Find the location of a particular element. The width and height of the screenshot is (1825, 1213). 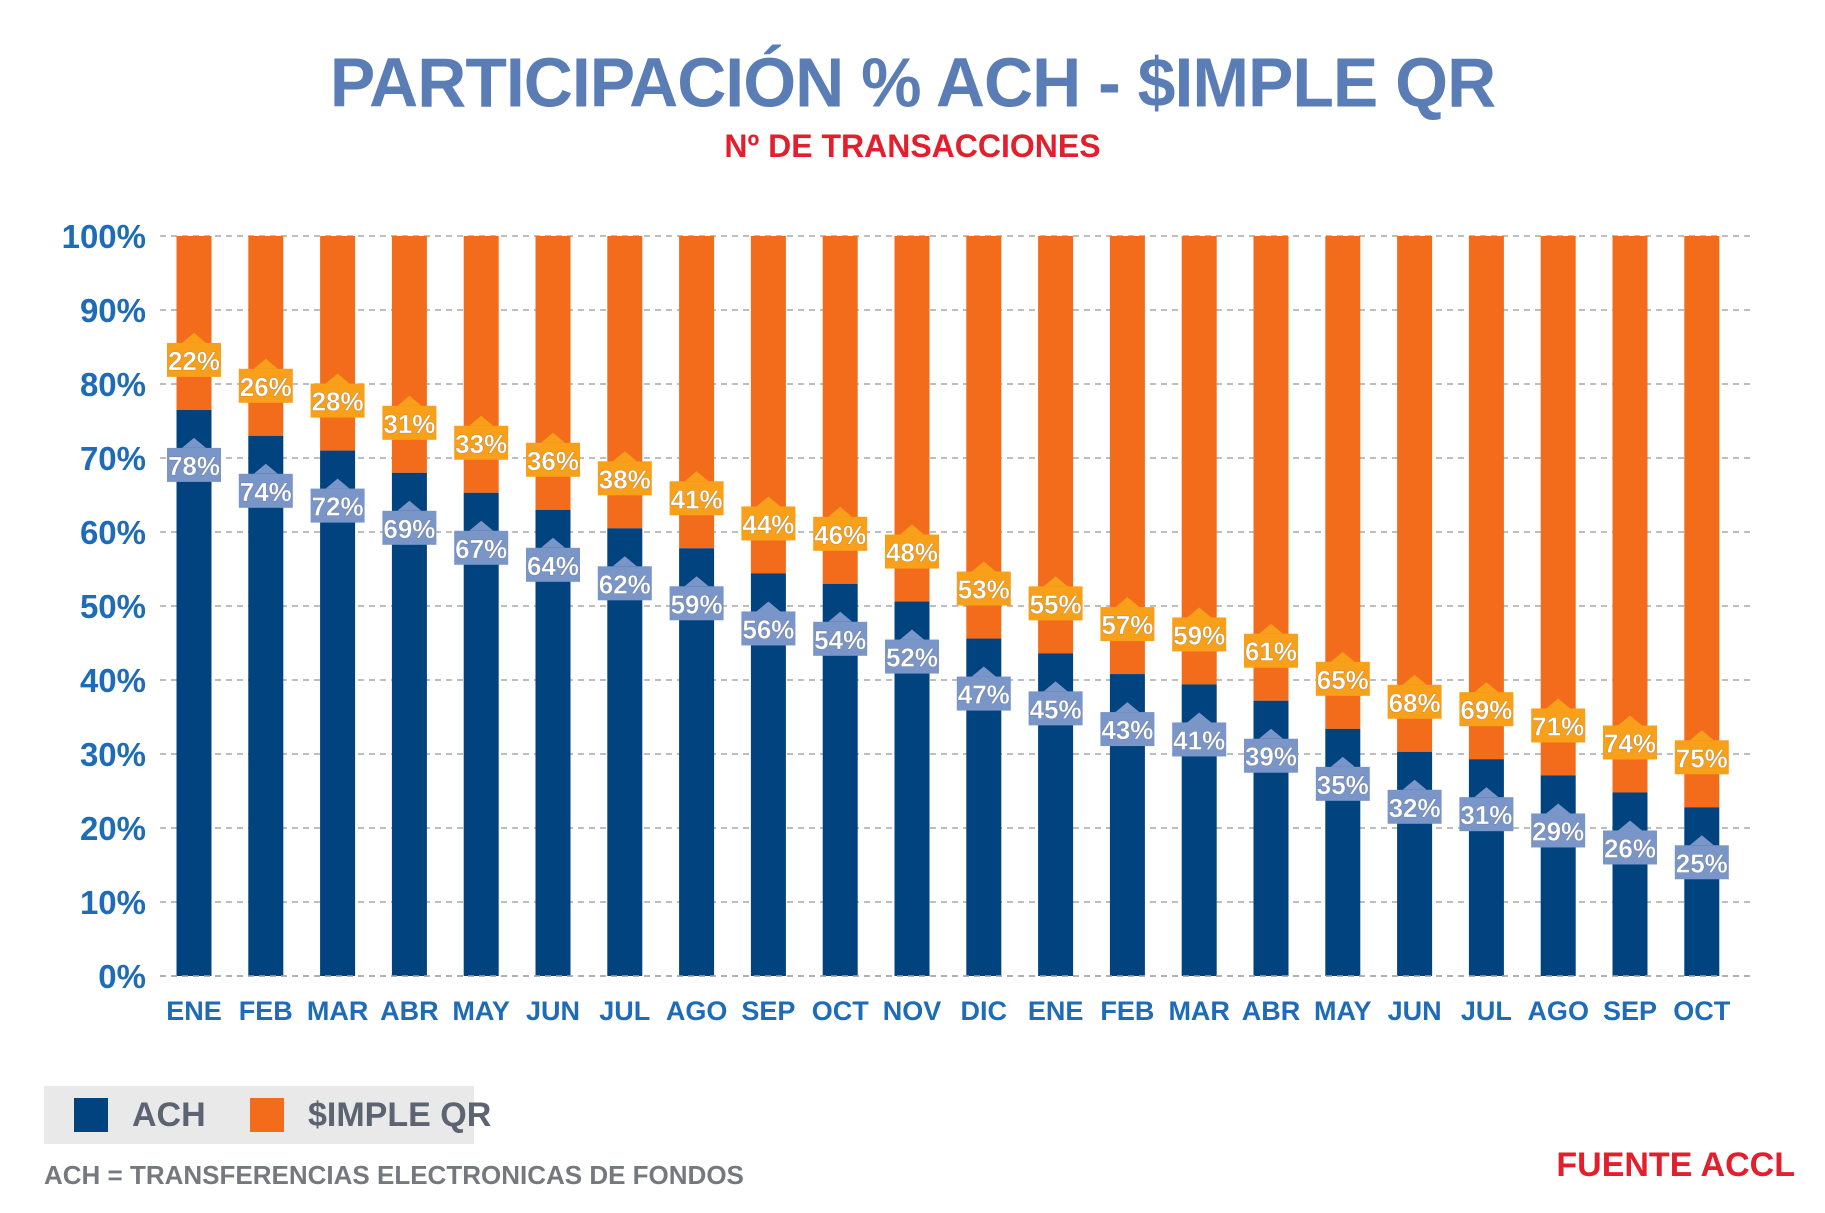

data-label-qr: 53% is located at coordinates (984, 590).